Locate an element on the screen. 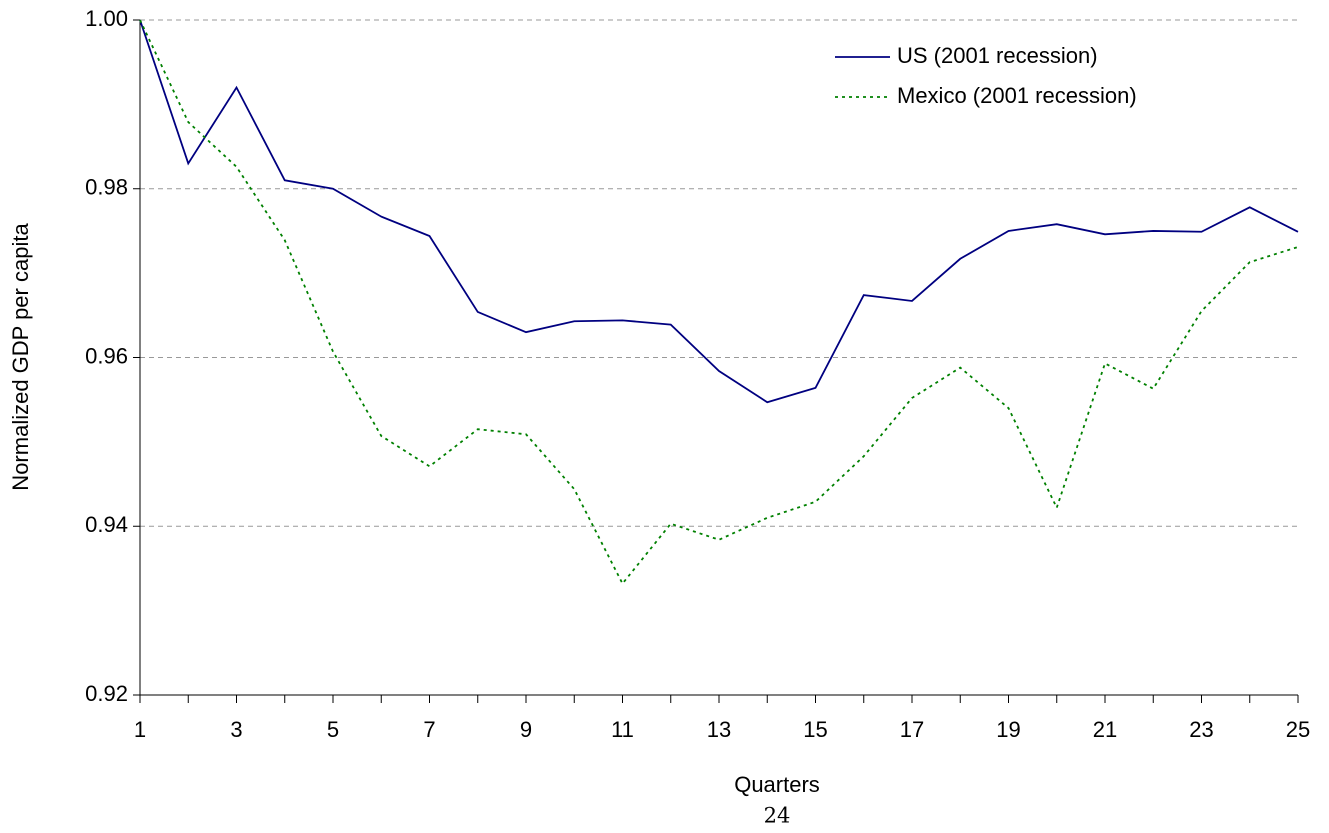  x-tick-label: 11 is located at coordinates (622, 729).